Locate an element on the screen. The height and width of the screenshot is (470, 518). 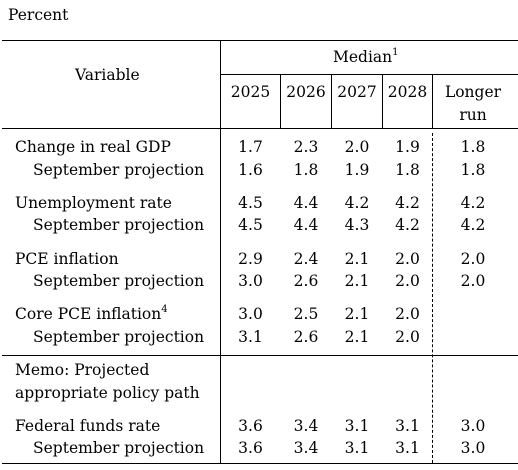
cell-2027: 1.9 is located at coordinates (357, 170).